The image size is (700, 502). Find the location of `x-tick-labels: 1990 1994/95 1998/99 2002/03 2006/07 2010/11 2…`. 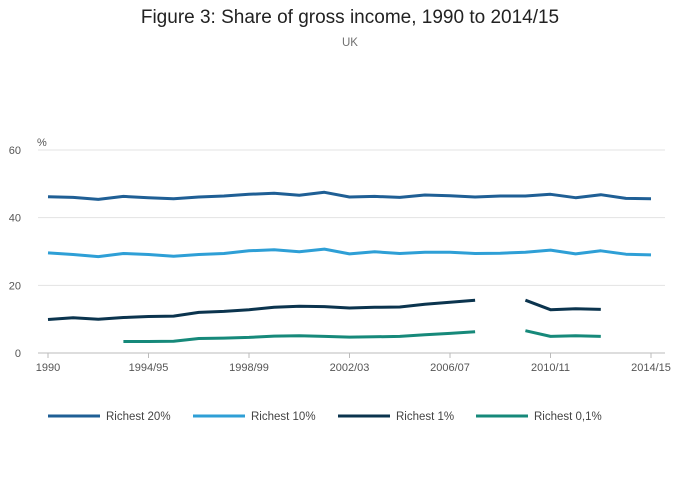

x-tick-labels: 1990 1994/95 1998/99 2002/03 2006/07 2010/11 2… is located at coordinates (353, 363).